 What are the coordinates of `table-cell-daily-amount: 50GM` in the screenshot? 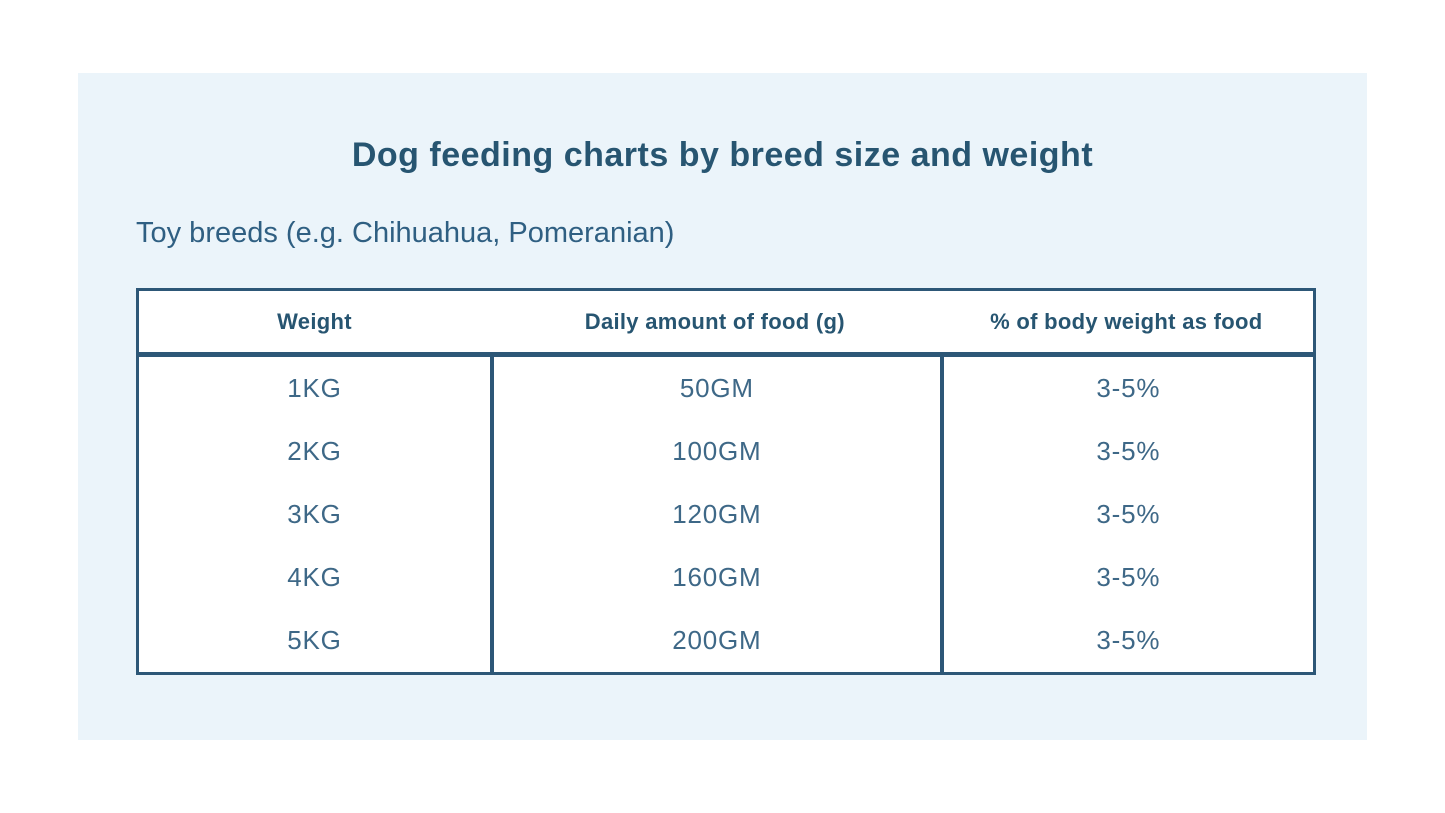 It's located at (716, 388).